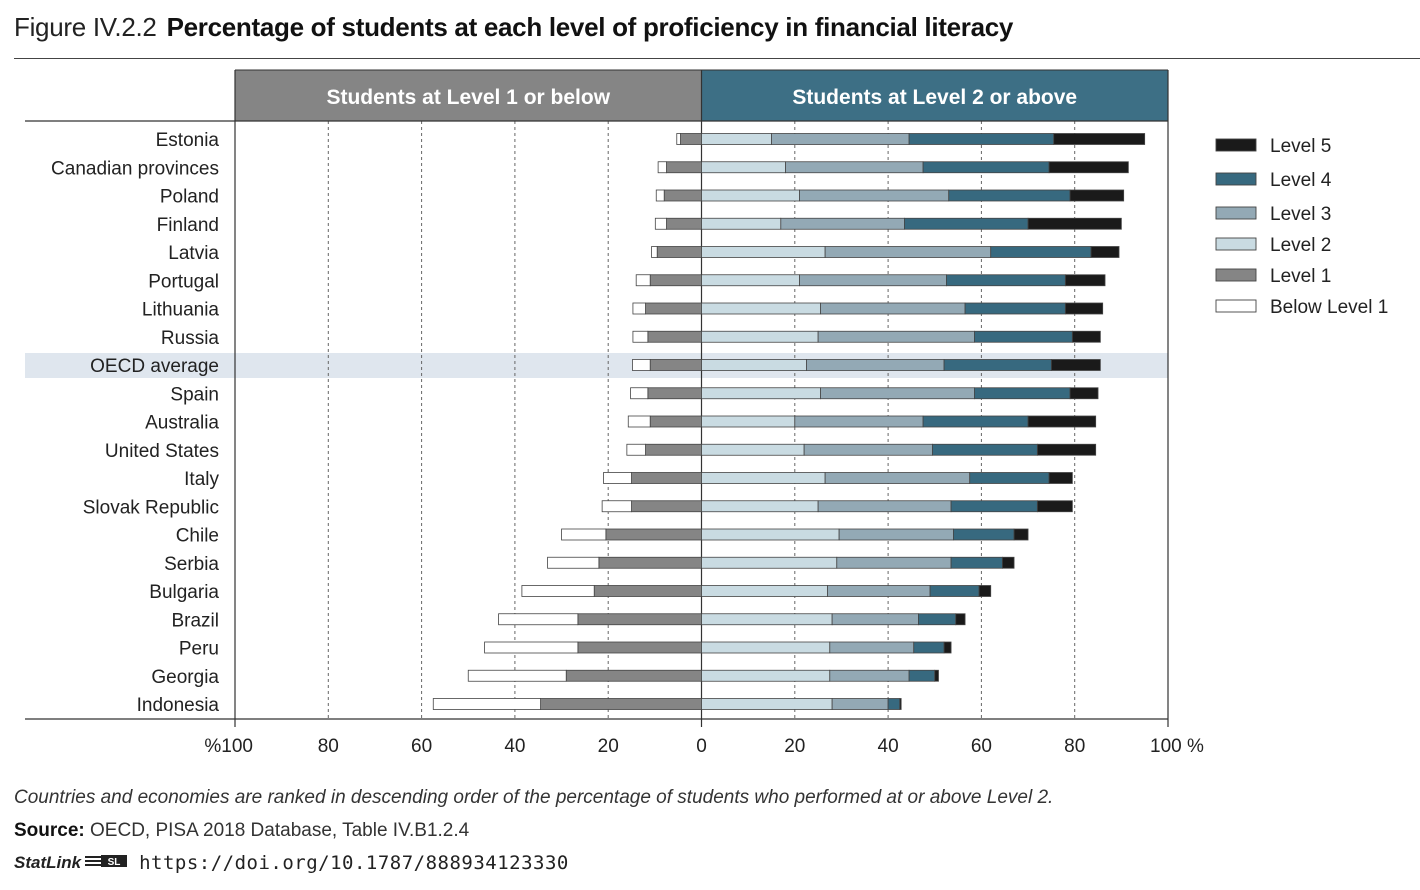 This screenshot has width=1420, height=890. I want to click on right-header-label: Students at Level 2 or above, so click(934, 97).